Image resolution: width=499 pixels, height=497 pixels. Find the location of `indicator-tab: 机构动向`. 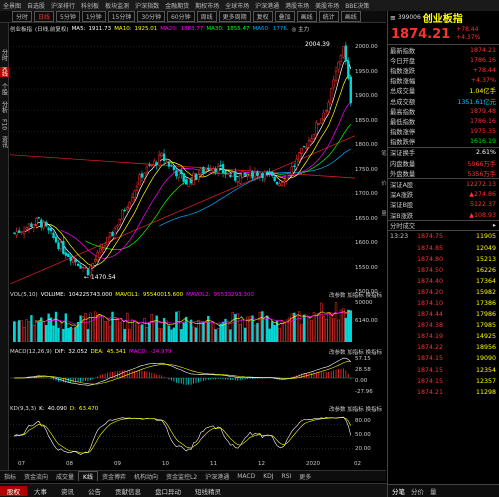

indicator-tab: 机构动向 is located at coordinates (146, 477).